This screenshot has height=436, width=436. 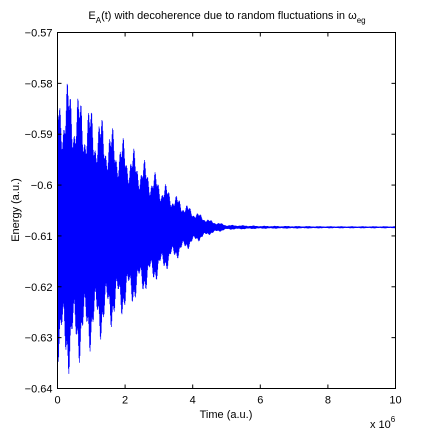 I want to click on title-sub-a: A, so click(x=99, y=20).